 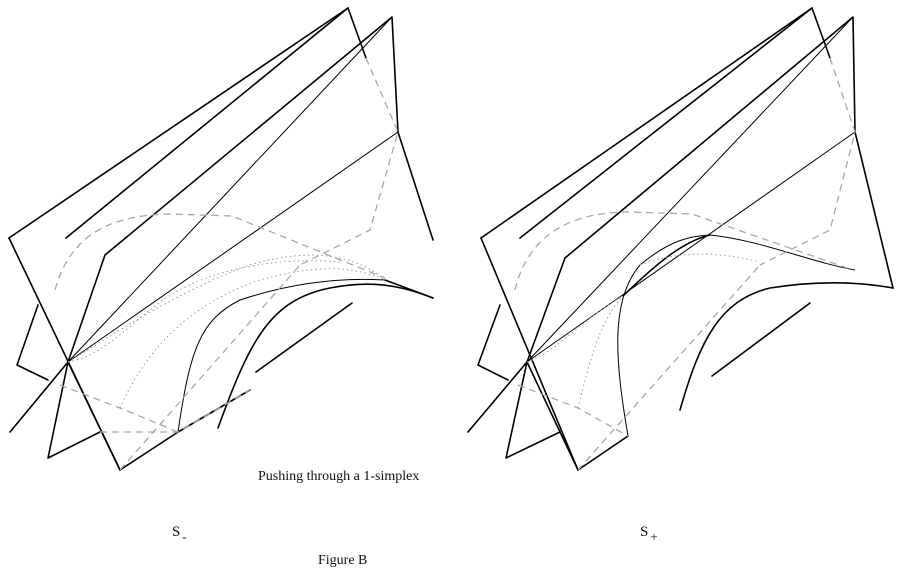 What do you see at coordinates (338, 476) in the screenshot?
I see `caption: Pushing through a 1-simplex` at bounding box center [338, 476].